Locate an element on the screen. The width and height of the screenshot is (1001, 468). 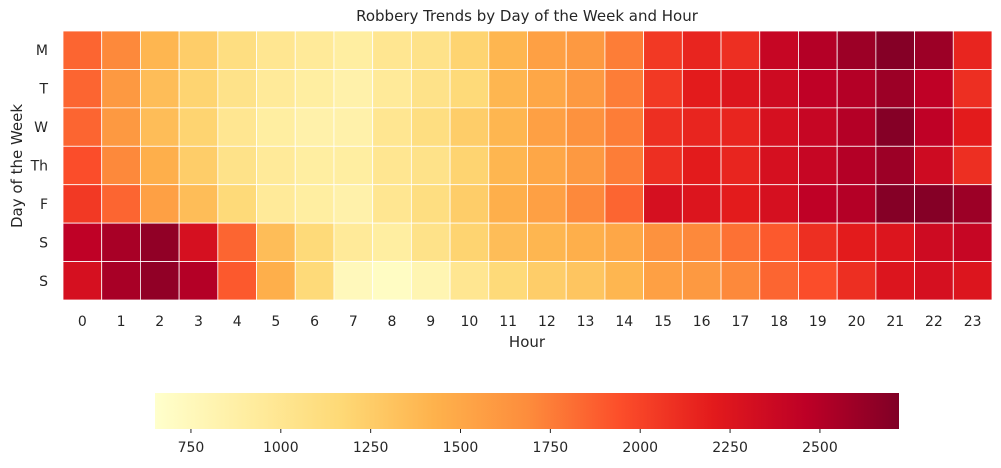
y-tick-labels: M T W Th F S S is located at coordinates (39, 166).